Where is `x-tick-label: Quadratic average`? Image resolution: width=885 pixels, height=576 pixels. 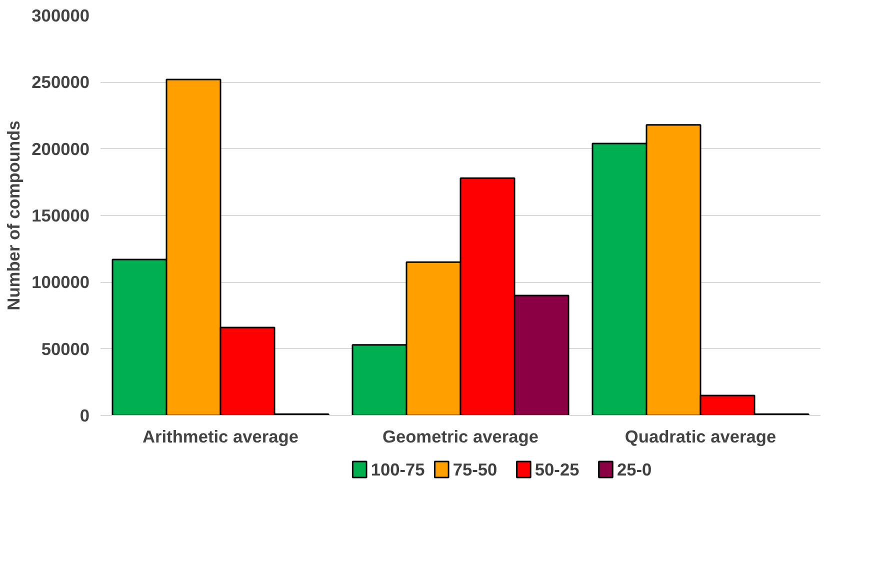 x-tick-label: Quadratic average is located at coordinates (700, 436).